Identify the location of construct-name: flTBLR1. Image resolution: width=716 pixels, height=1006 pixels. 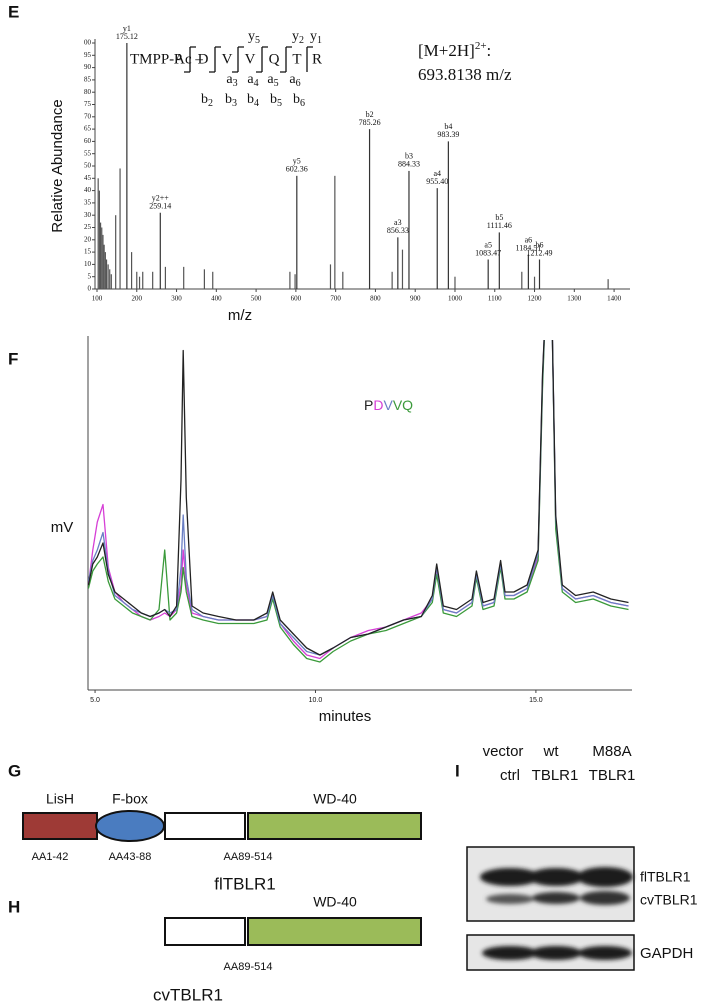
(244, 883).